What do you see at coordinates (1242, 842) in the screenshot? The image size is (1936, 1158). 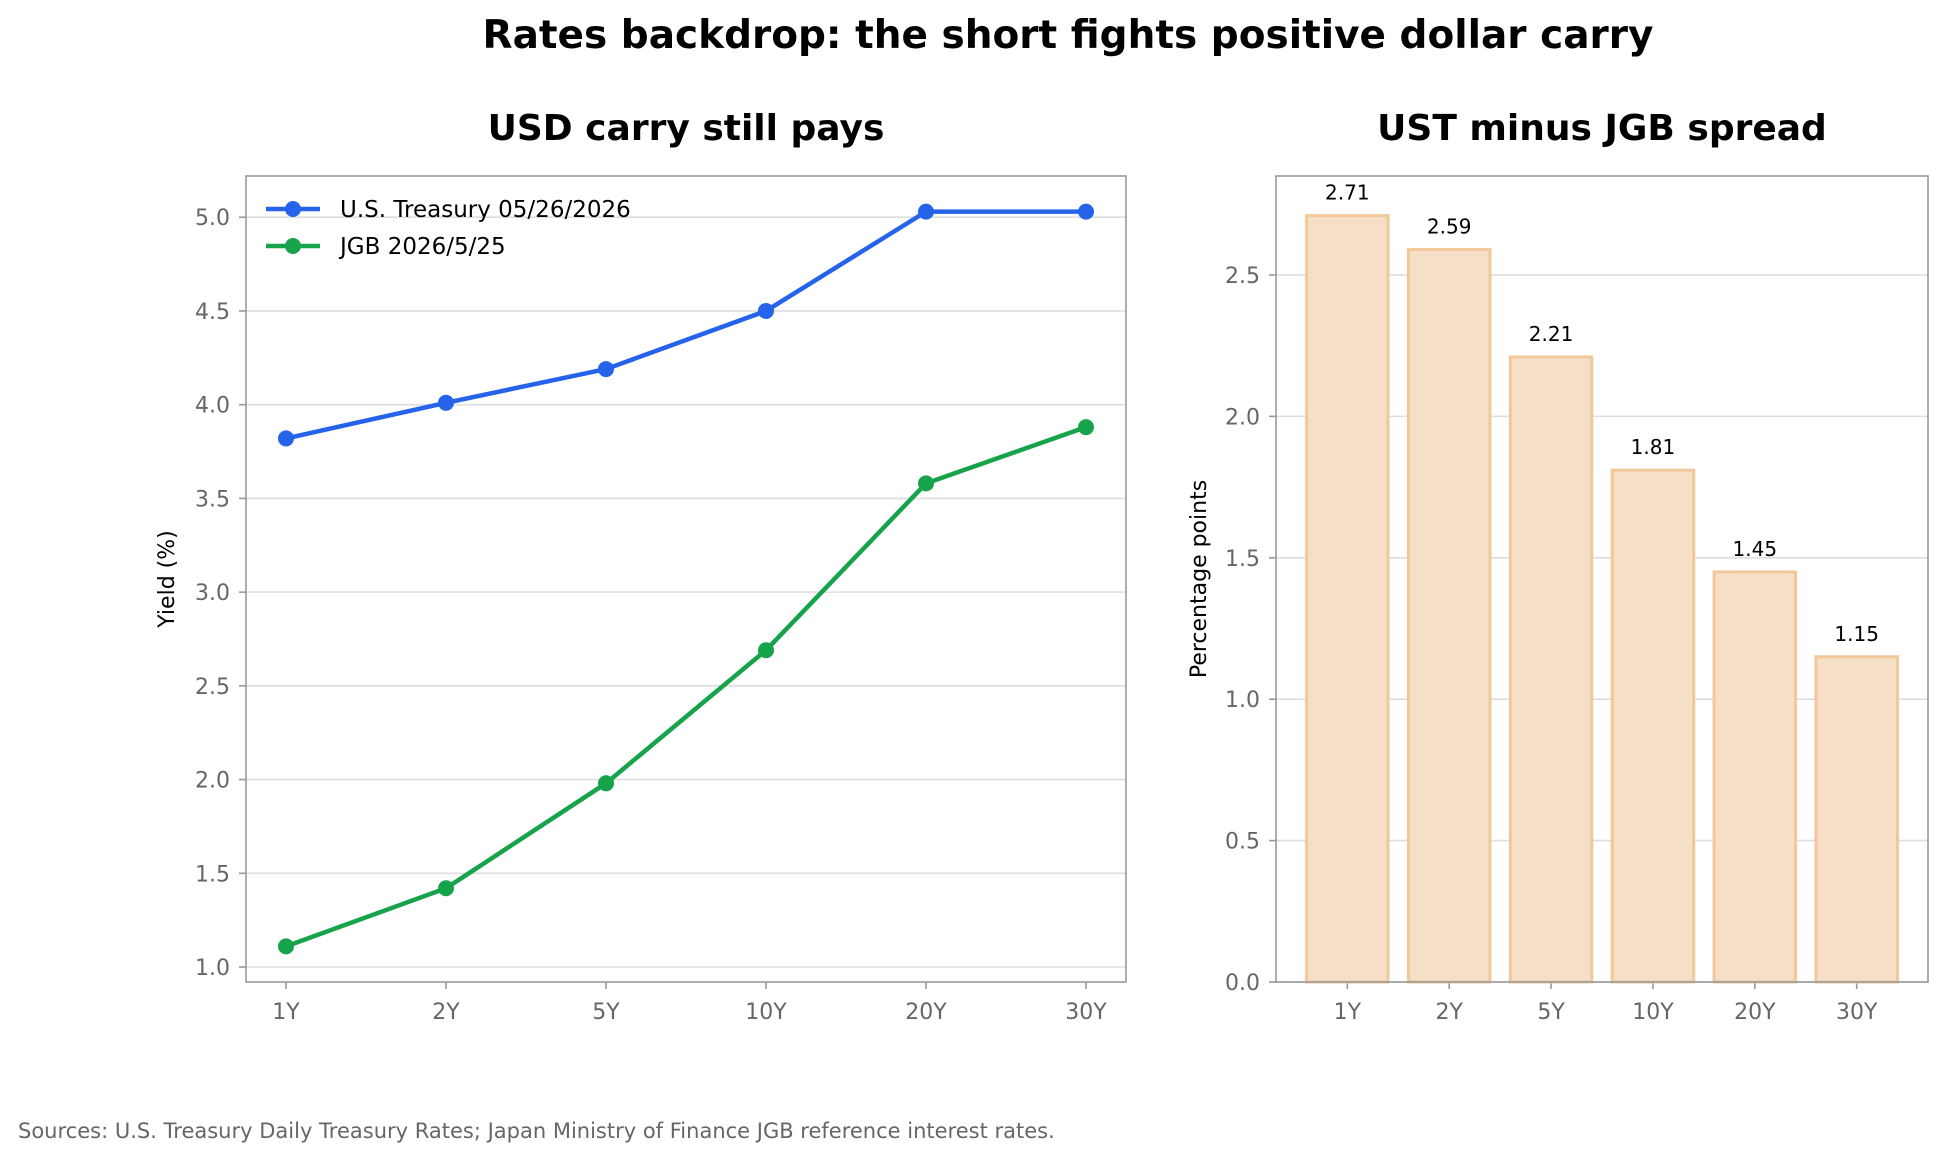 I see `right-ytick-label-0-5: 0.5` at bounding box center [1242, 842].